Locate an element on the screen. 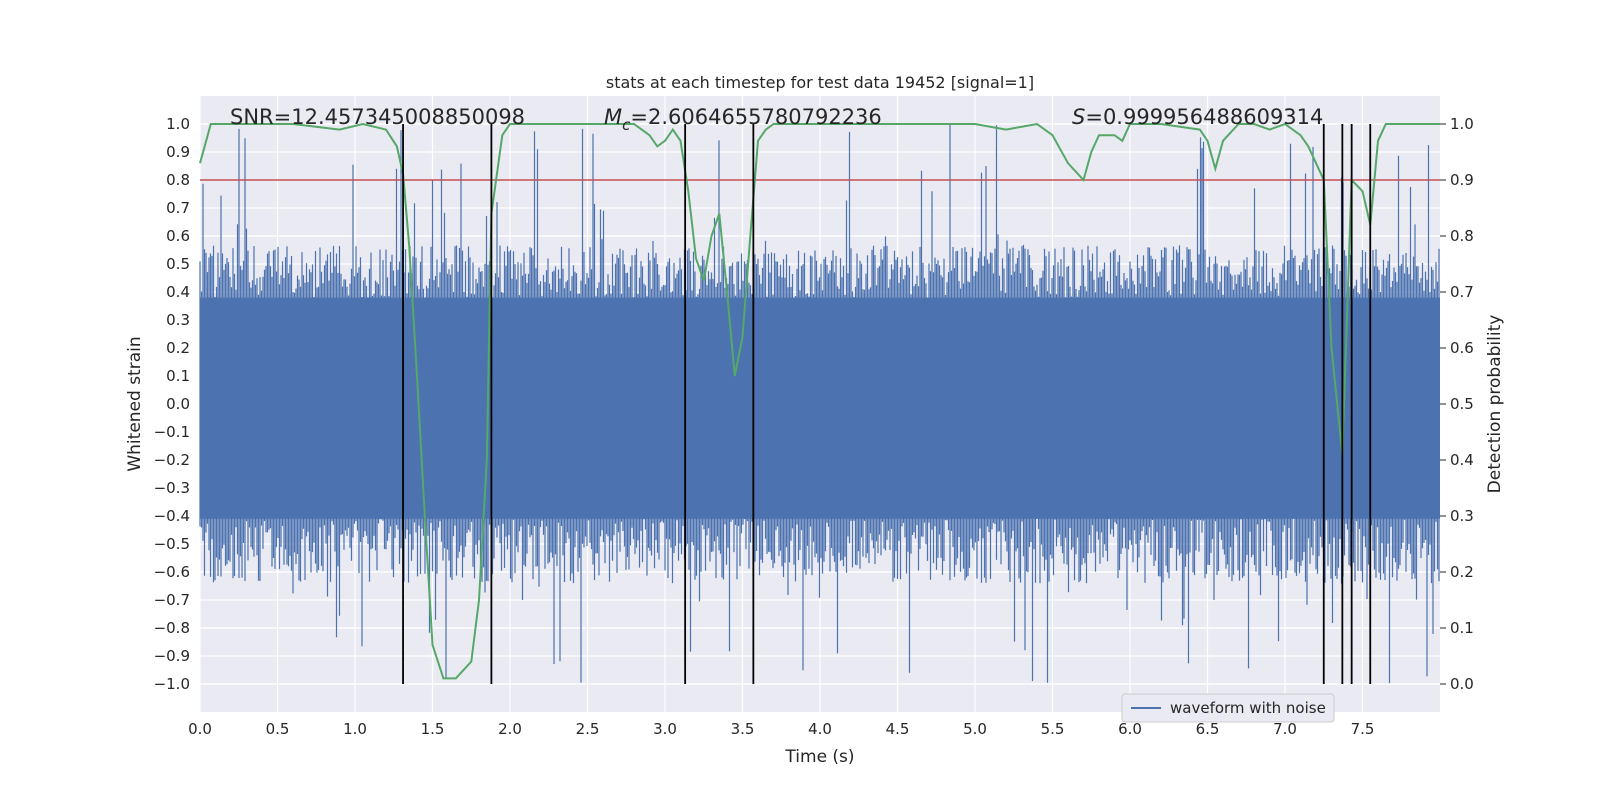 This screenshot has width=1600, height=800. x-tick-label: 1.5 is located at coordinates (433, 729).